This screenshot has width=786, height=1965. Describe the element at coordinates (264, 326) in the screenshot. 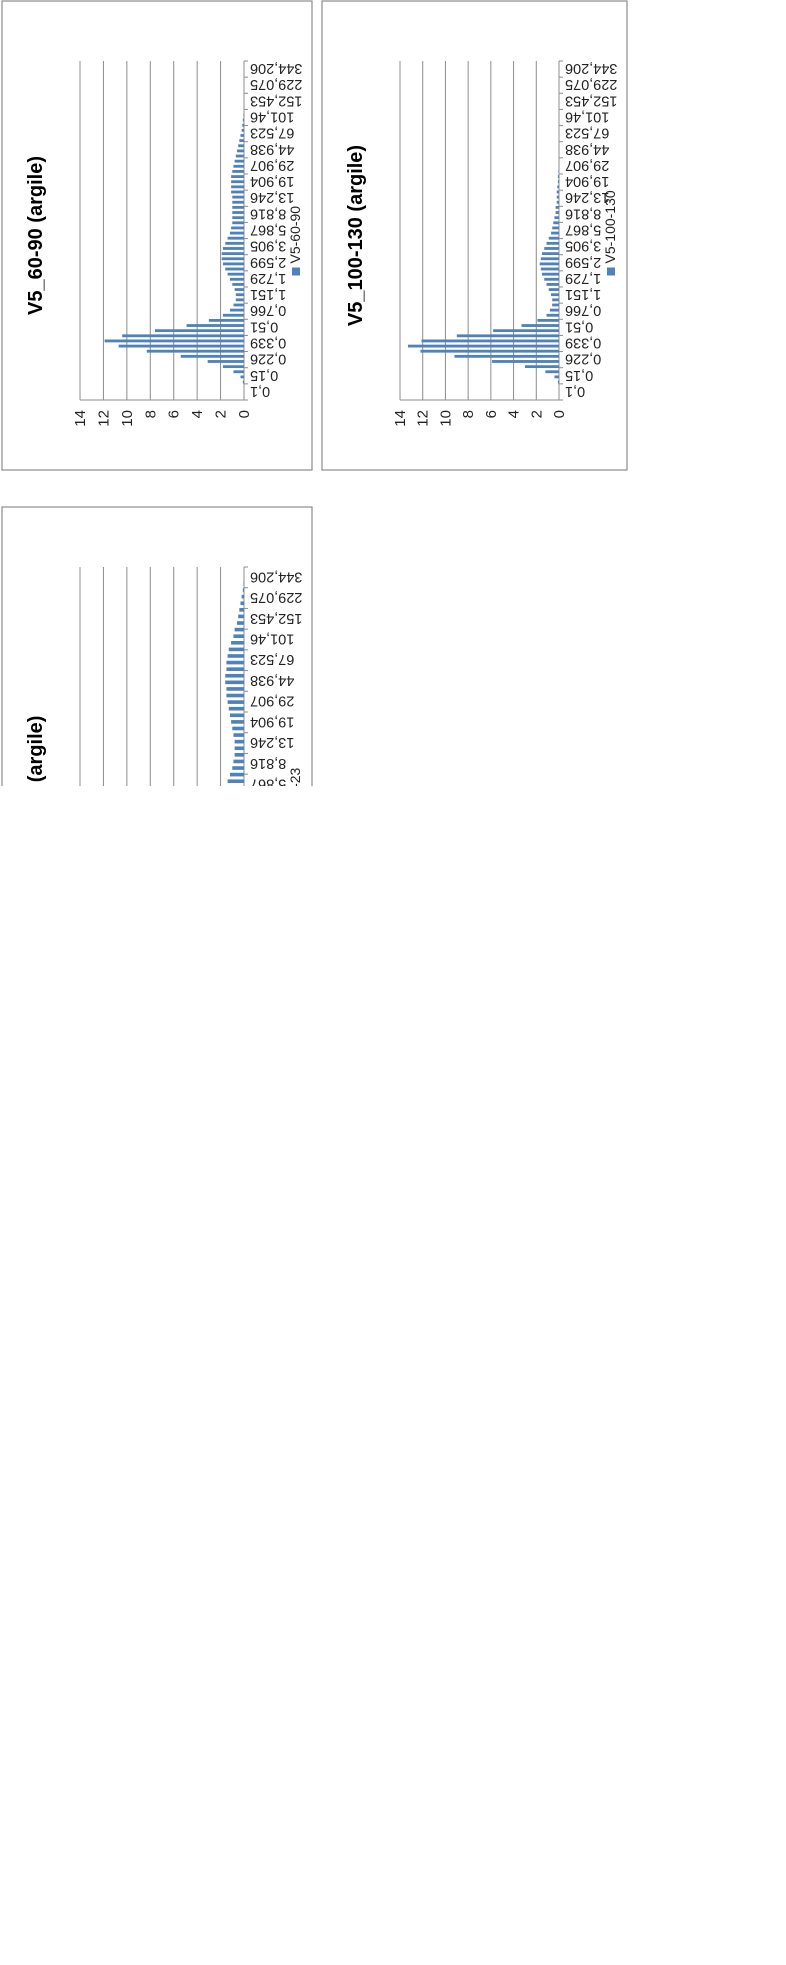

I see `x-tick-label: 0,51` at that location.